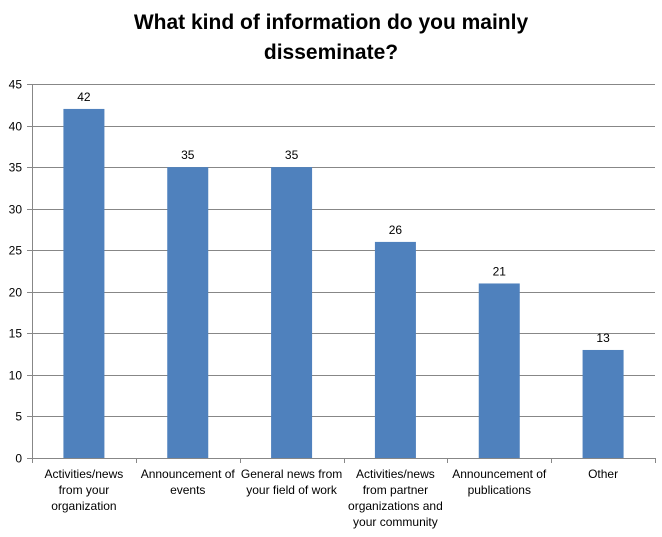 This screenshot has height=537, width=662. Describe the element at coordinates (331, 52) in the screenshot. I see `chart-title-line-2: disseminate?` at that location.